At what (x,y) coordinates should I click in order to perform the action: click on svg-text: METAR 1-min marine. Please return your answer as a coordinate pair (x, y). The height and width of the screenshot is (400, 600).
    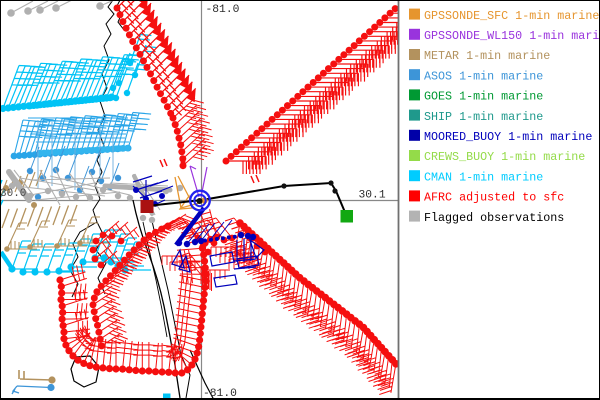
    Looking at the image, I should click on (487, 56).